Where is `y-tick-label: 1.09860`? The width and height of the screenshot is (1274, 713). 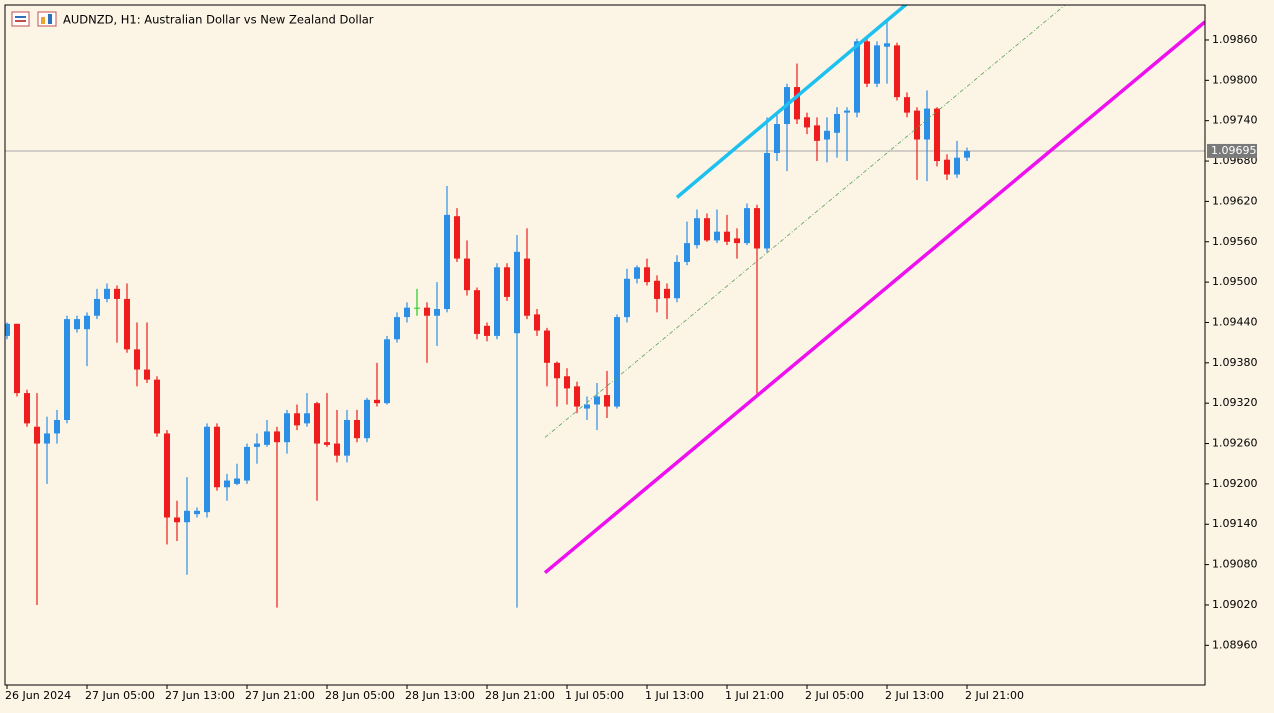
y-tick-label: 1.09860 is located at coordinates (1235, 39).